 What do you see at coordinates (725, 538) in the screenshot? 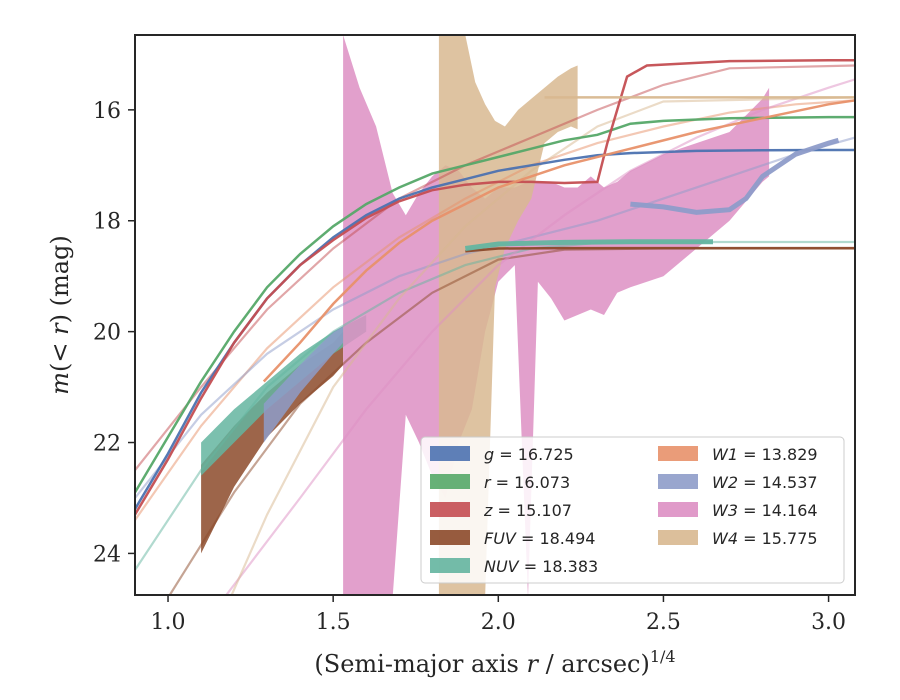
I see `legend-label-var: W4` at bounding box center [725, 538].